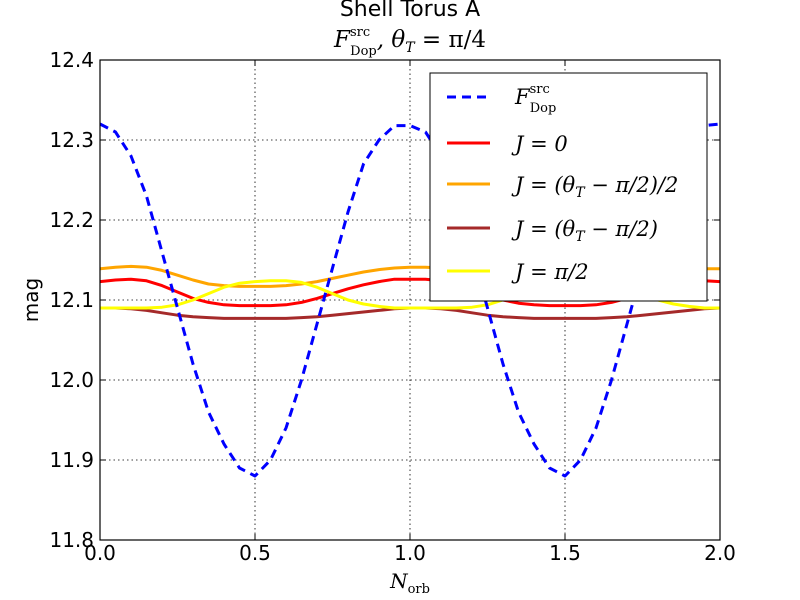 Image resolution: width=800 pixels, height=600 pixels. What do you see at coordinates (543, 185) in the screenshot?
I see `legend-j-half-main: J = (θ` at bounding box center [543, 185].